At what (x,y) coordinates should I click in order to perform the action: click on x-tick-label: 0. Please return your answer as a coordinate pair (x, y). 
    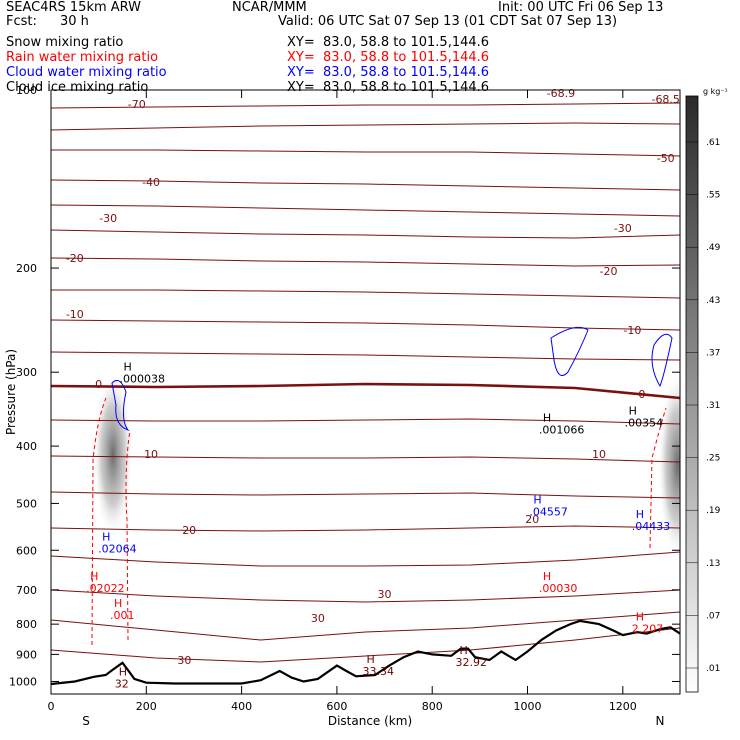
    Looking at the image, I should click on (51, 706).